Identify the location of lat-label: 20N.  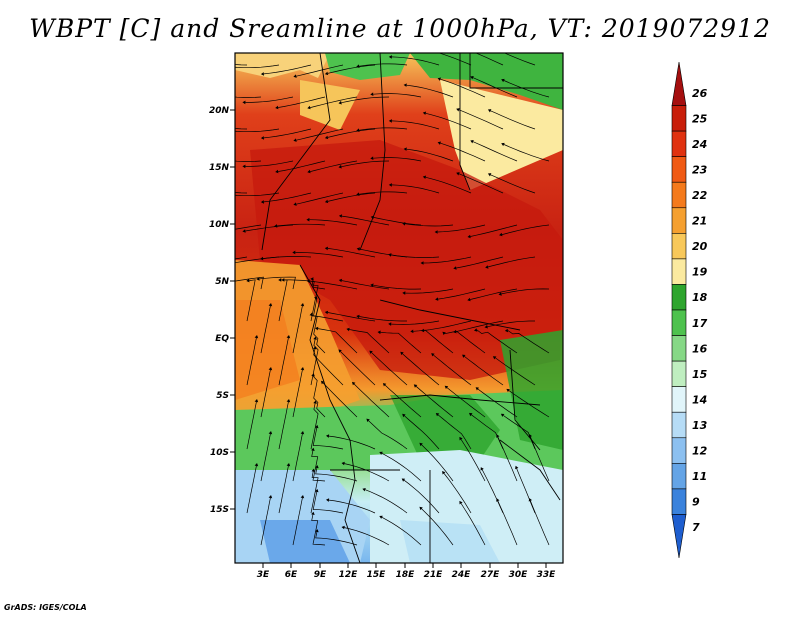
(219, 111).